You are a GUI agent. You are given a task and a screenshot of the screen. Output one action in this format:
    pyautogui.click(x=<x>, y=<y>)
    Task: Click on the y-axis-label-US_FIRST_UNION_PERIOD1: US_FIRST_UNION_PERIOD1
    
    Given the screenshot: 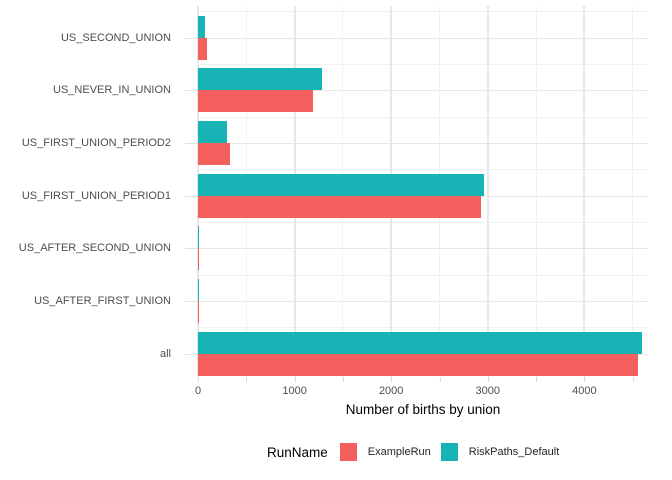 What is the action you would take?
    pyautogui.click(x=96, y=195)
    